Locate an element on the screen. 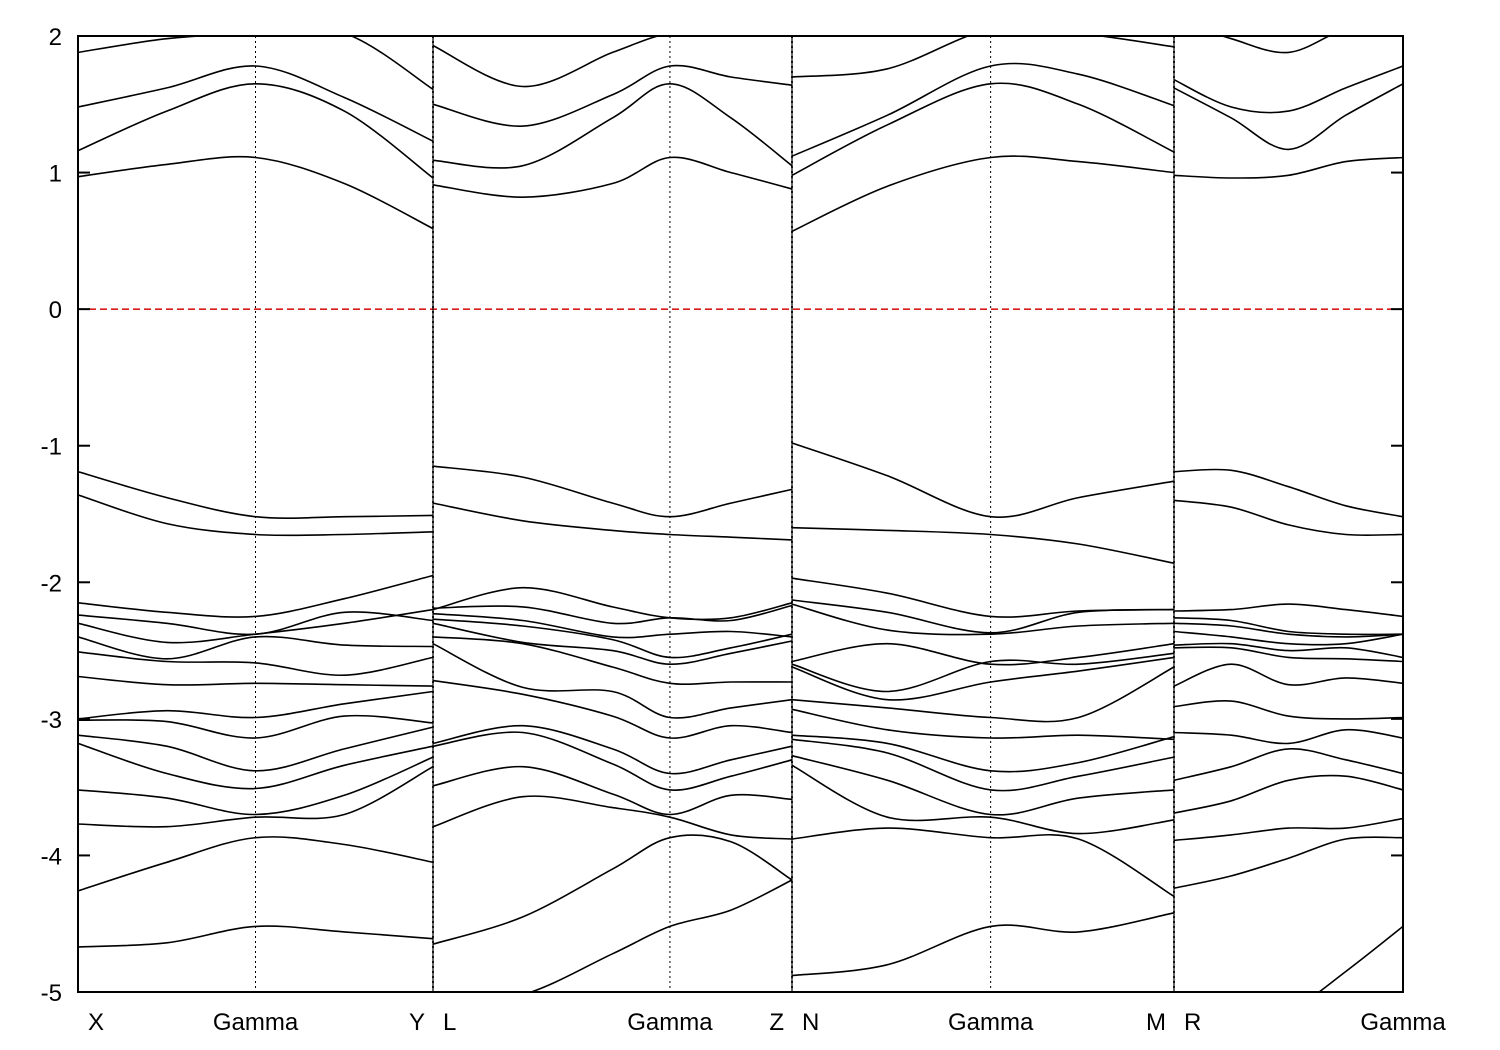 The width and height of the screenshot is (1500, 1050). kpoint-label-0: X is located at coordinates (96, 1022).